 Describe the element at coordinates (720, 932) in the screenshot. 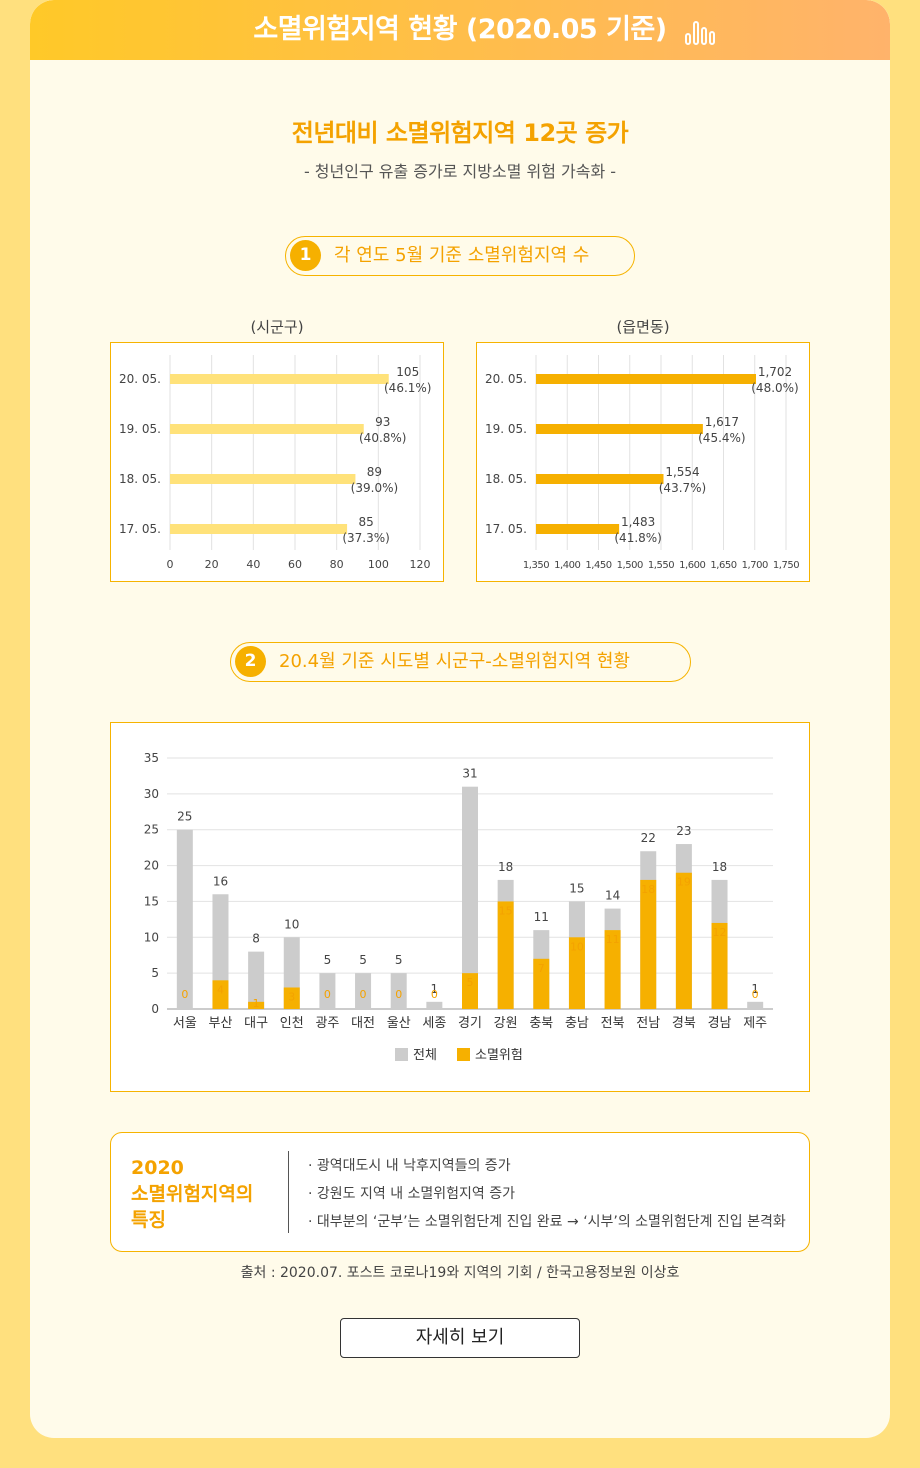

I see `data-label-risk: 12` at that location.